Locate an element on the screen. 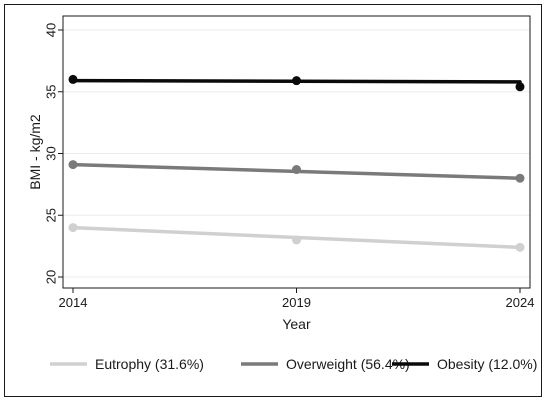  y-tick-label: 20 is located at coordinates (51, 277).